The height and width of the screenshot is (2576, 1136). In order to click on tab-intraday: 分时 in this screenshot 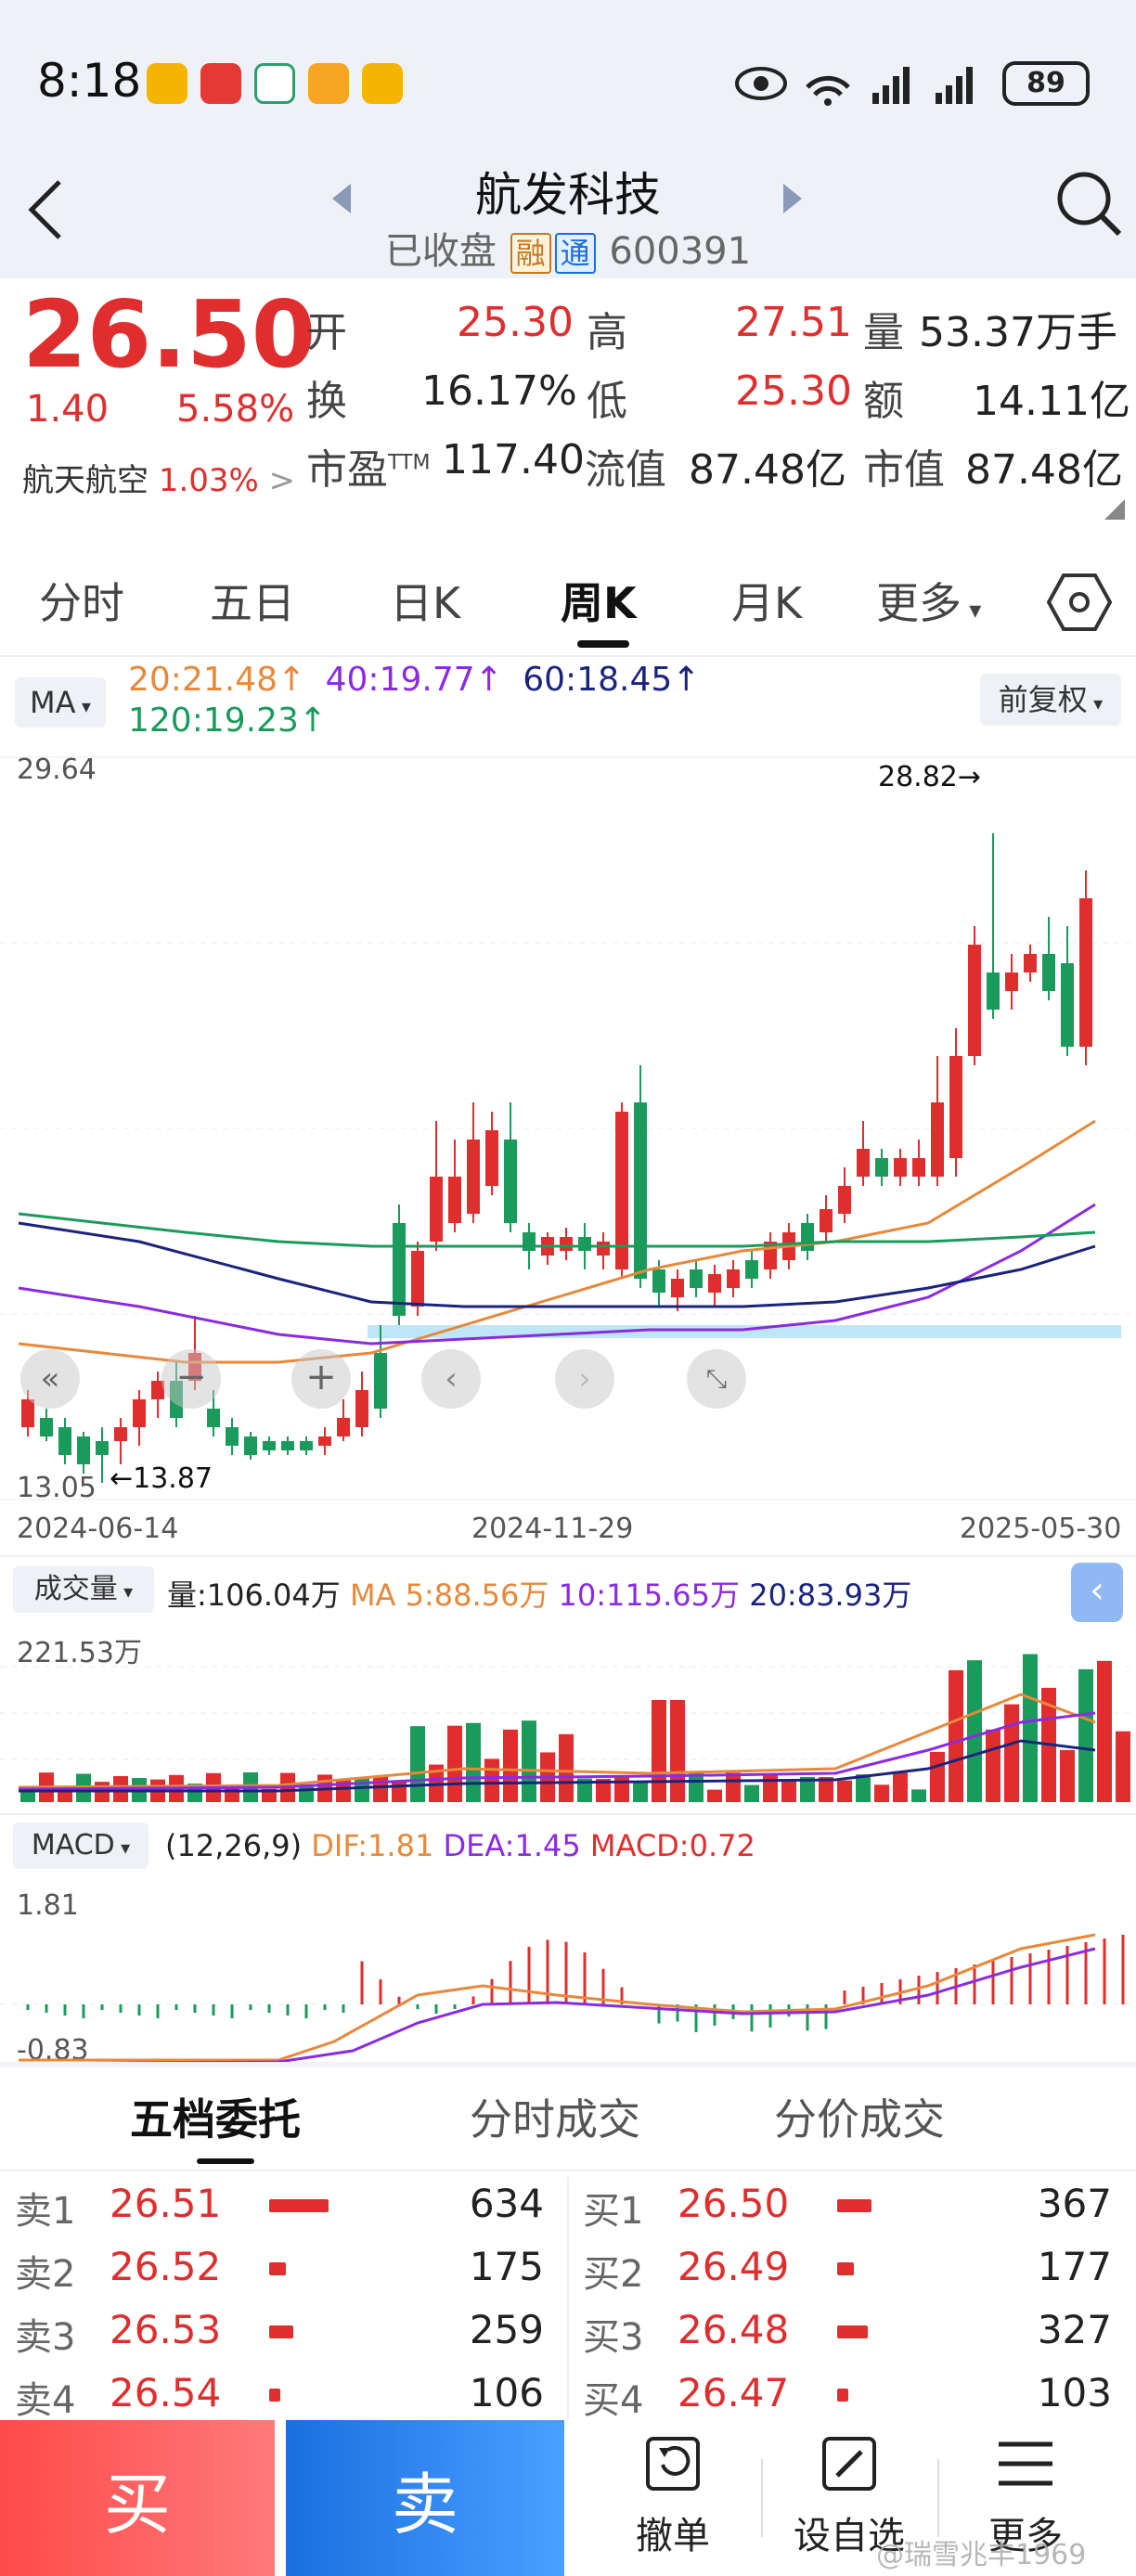, I will do `click(81, 603)`.